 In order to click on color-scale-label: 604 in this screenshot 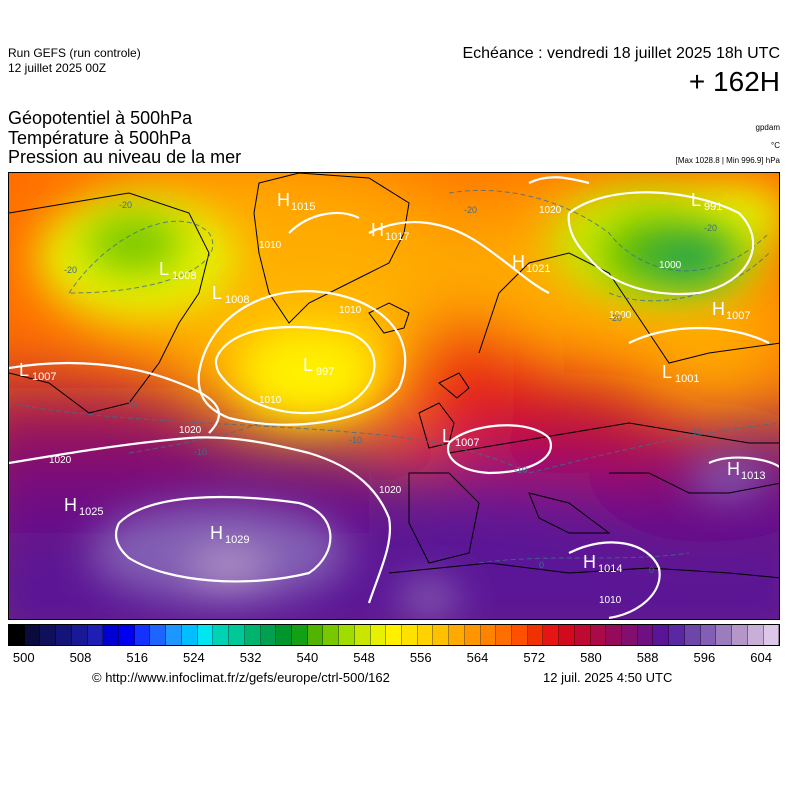, I will do `click(761, 657)`.